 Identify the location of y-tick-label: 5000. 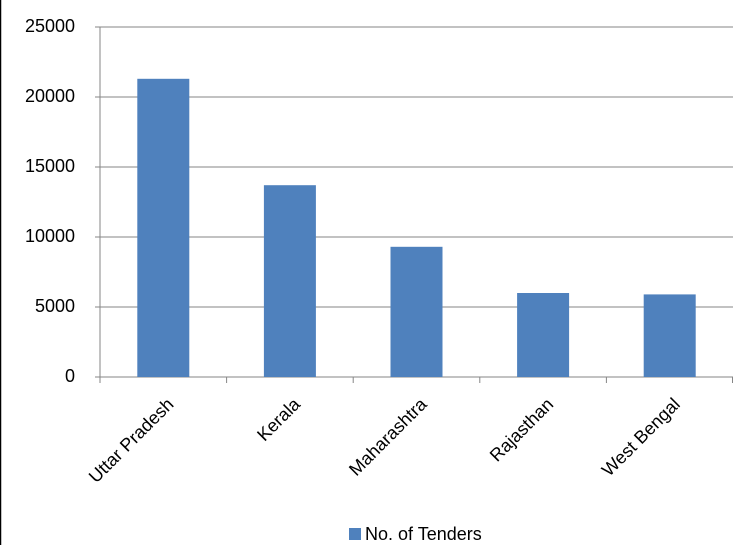
(55, 306).